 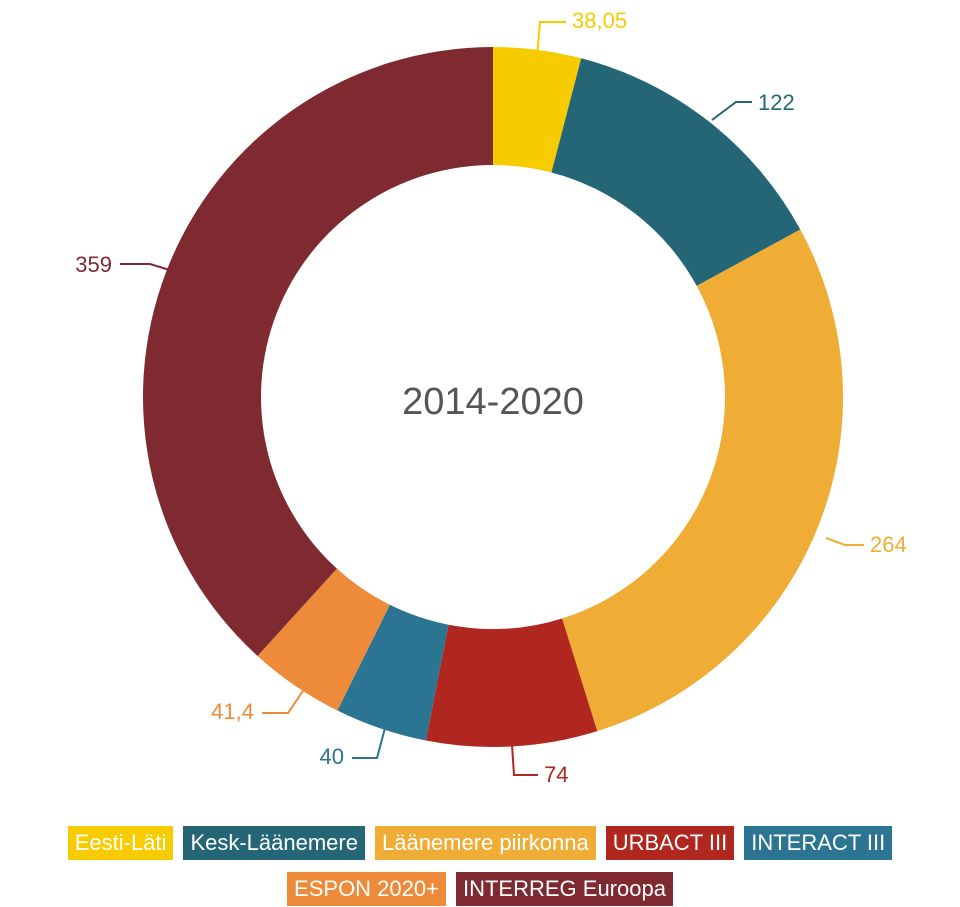 What do you see at coordinates (274, 843) in the screenshot?
I see `legend-item: Kesk-Läänemere` at bounding box center [274, 843].